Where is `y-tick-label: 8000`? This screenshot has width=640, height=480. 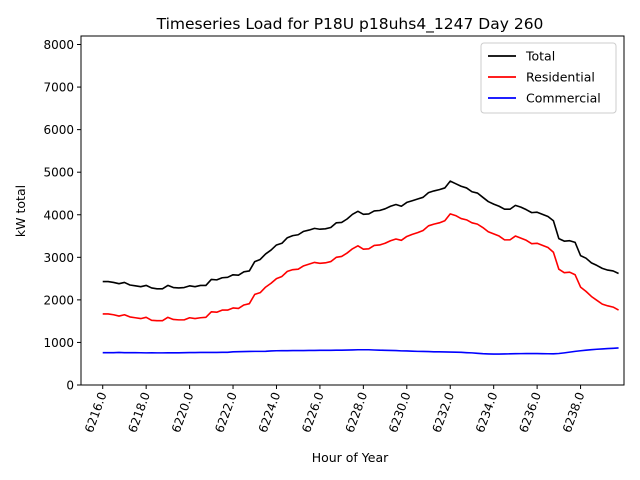 y-tick-label: 8000 is located at coordinates (58, 45).